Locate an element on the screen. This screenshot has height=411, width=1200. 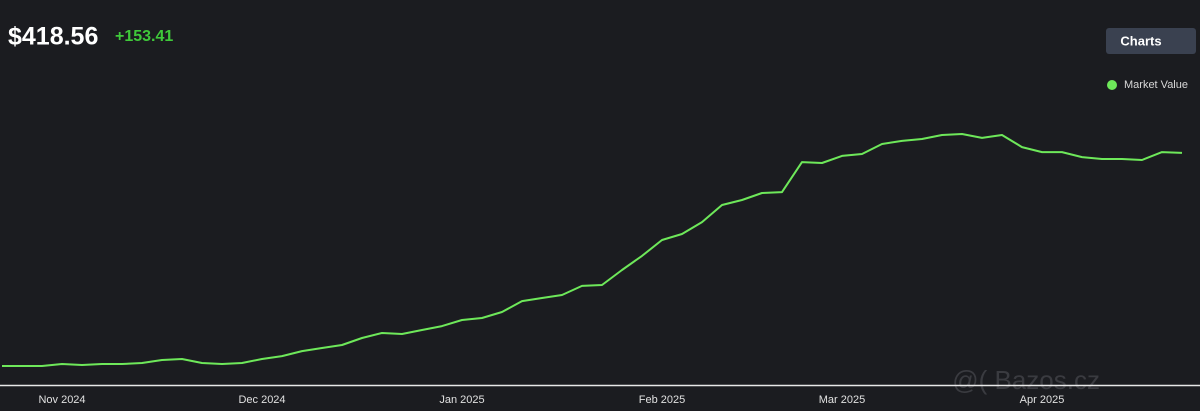
watermark: @( Bazos.cz is located at coordinates (1026, 380).